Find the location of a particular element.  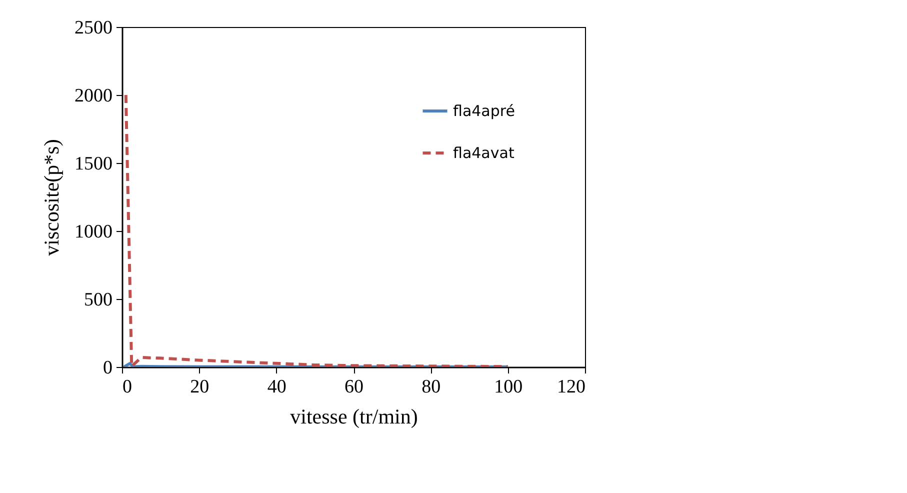

x-tick-label: 60 is located at coordinates (354, 387).